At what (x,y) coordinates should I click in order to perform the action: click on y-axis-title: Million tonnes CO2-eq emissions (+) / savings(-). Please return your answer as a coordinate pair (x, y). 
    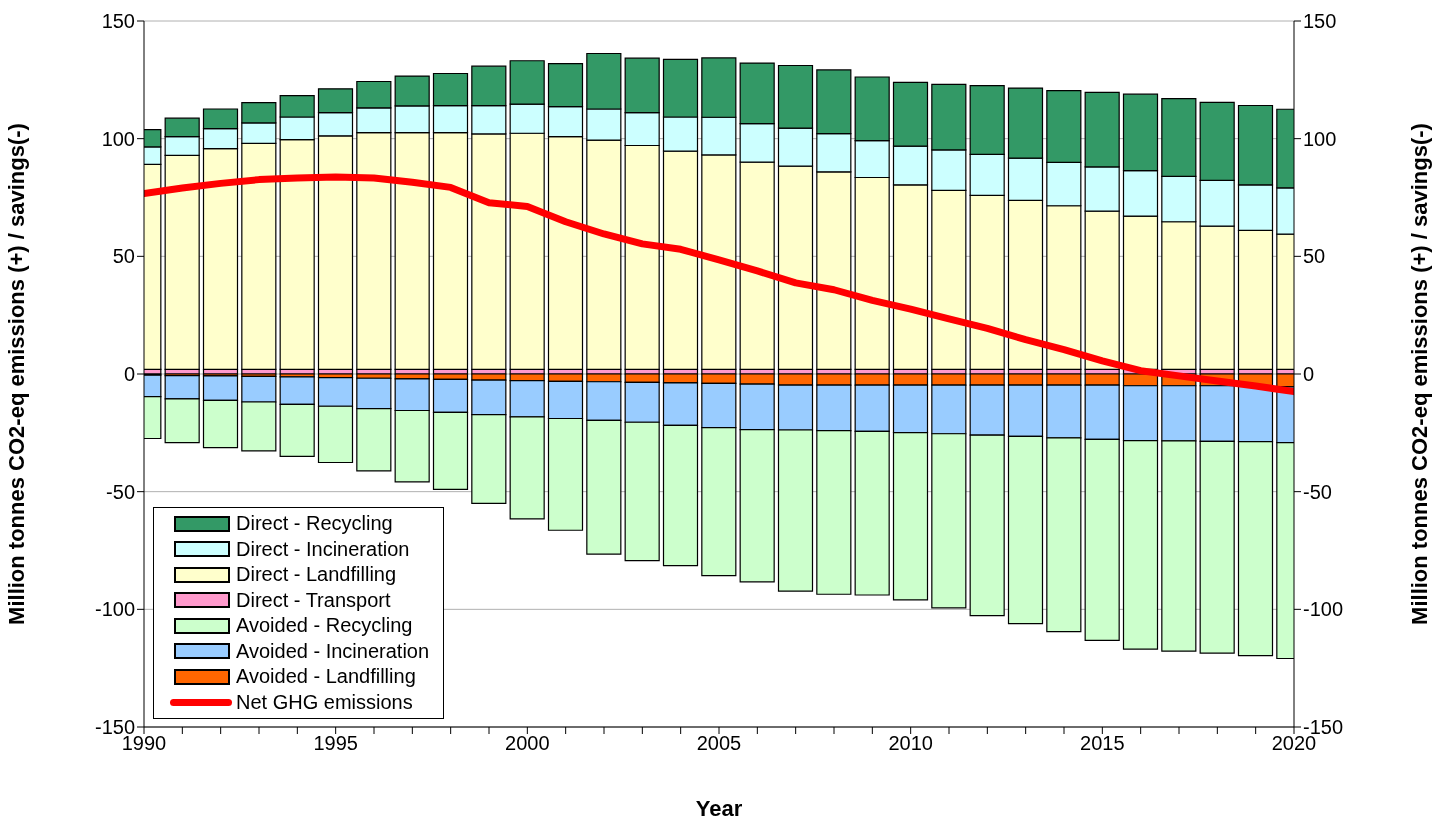
    Looking at the image, I should click on (16, 374).